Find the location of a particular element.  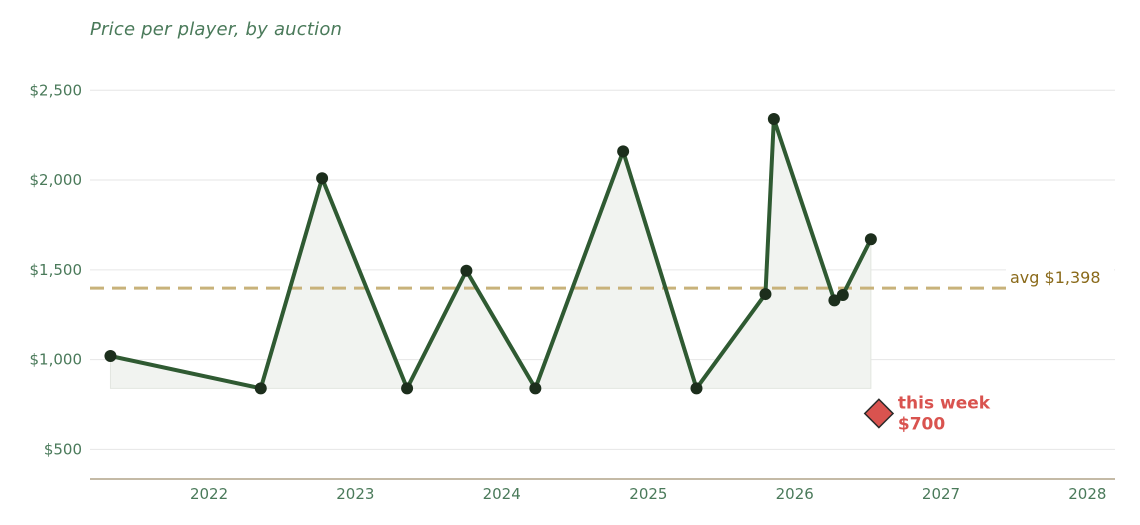

y-axis-ticks: $500 $1,000 $1,500 $2,000 $2,500 is located at coordinates (56, 269).